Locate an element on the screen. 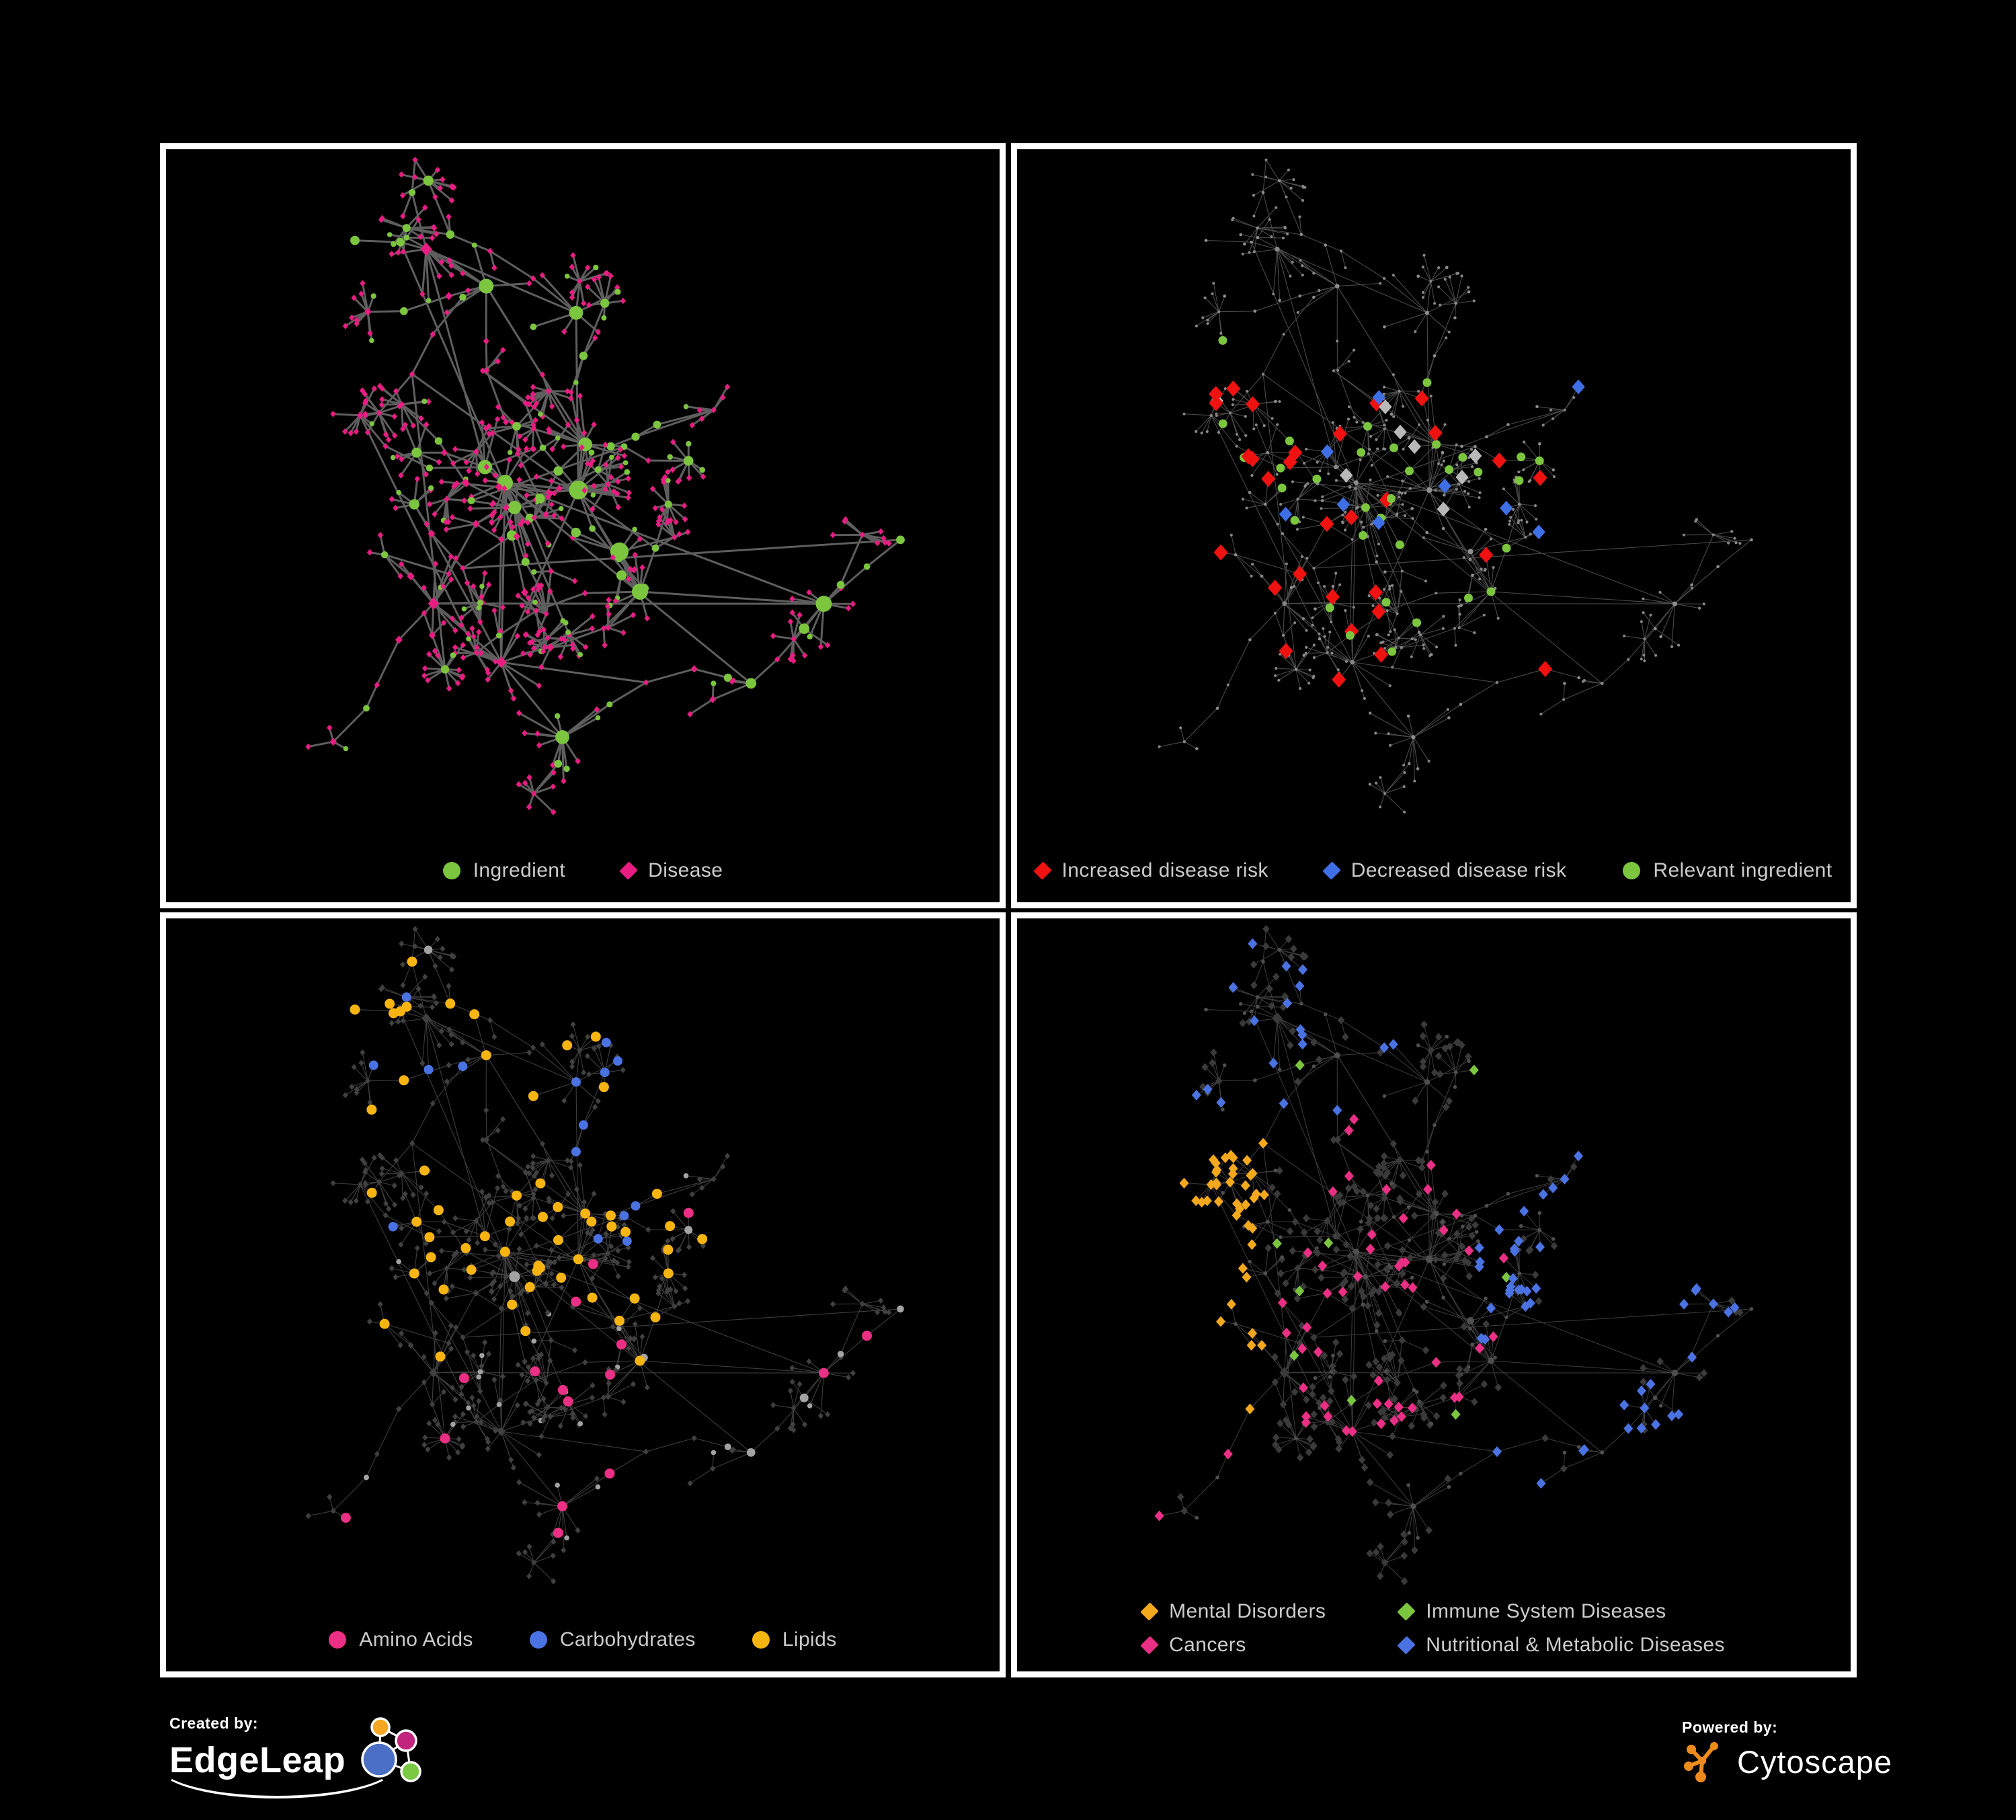 The width and height of the screenshot is (2016, 1820). legend-ingredient-disease: Ingredient Disease is located at coordinates (583, 870).